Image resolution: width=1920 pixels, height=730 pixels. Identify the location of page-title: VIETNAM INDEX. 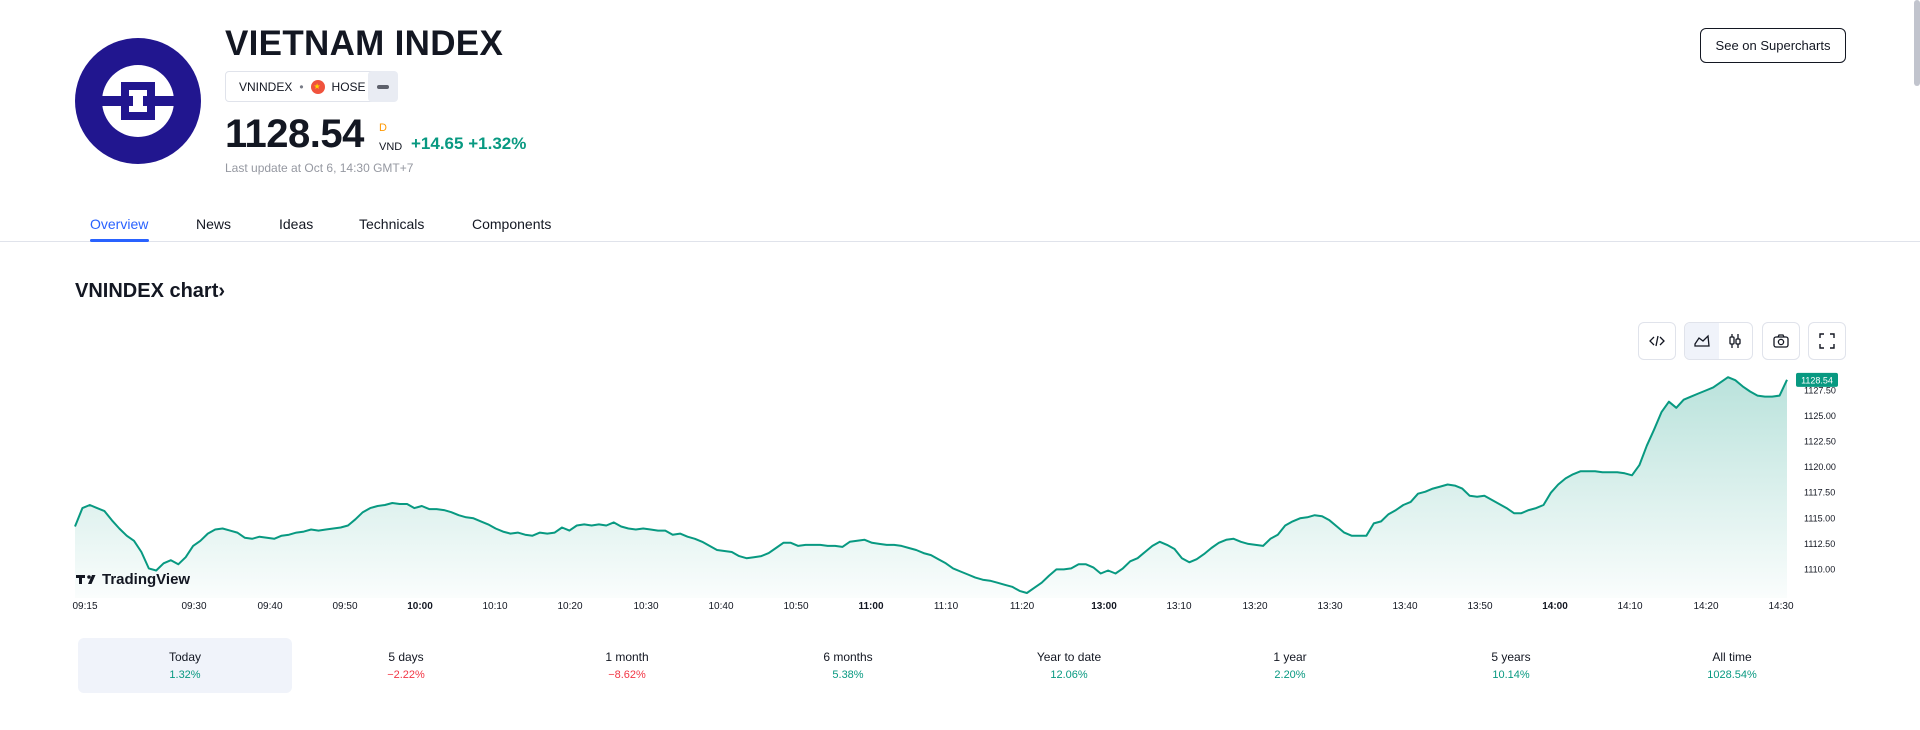
(364, 43).